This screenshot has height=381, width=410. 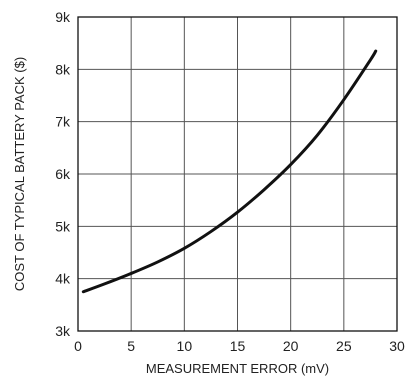 What do you see at coordinates (131, 346) in the screenshot?
I see `x-tick-label: 5` at bounding box center [131, 346].